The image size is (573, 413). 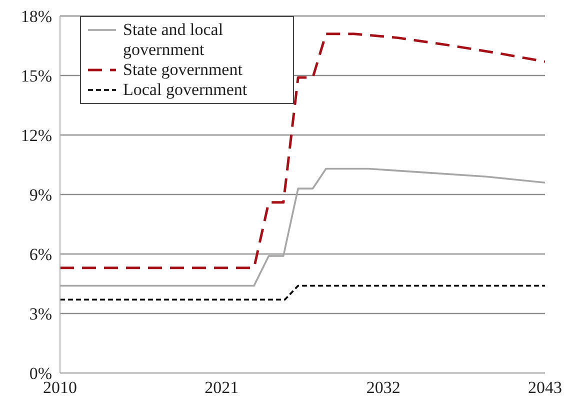 I want to click on x-tick-label: 2010, so click(x=60, y=388).